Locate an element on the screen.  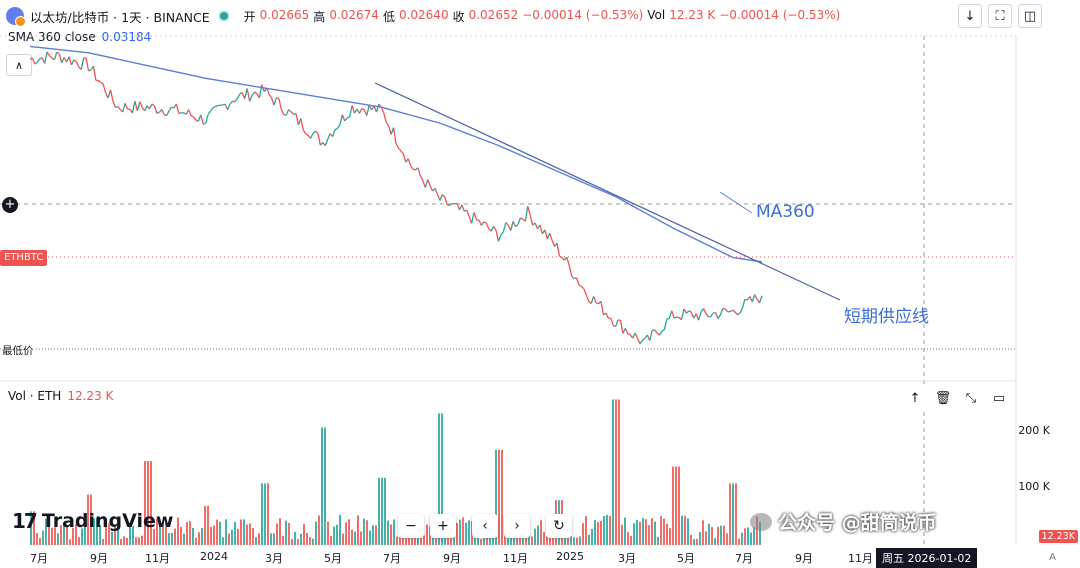
scroll-right-button: › is located at coordinates (517, 526).